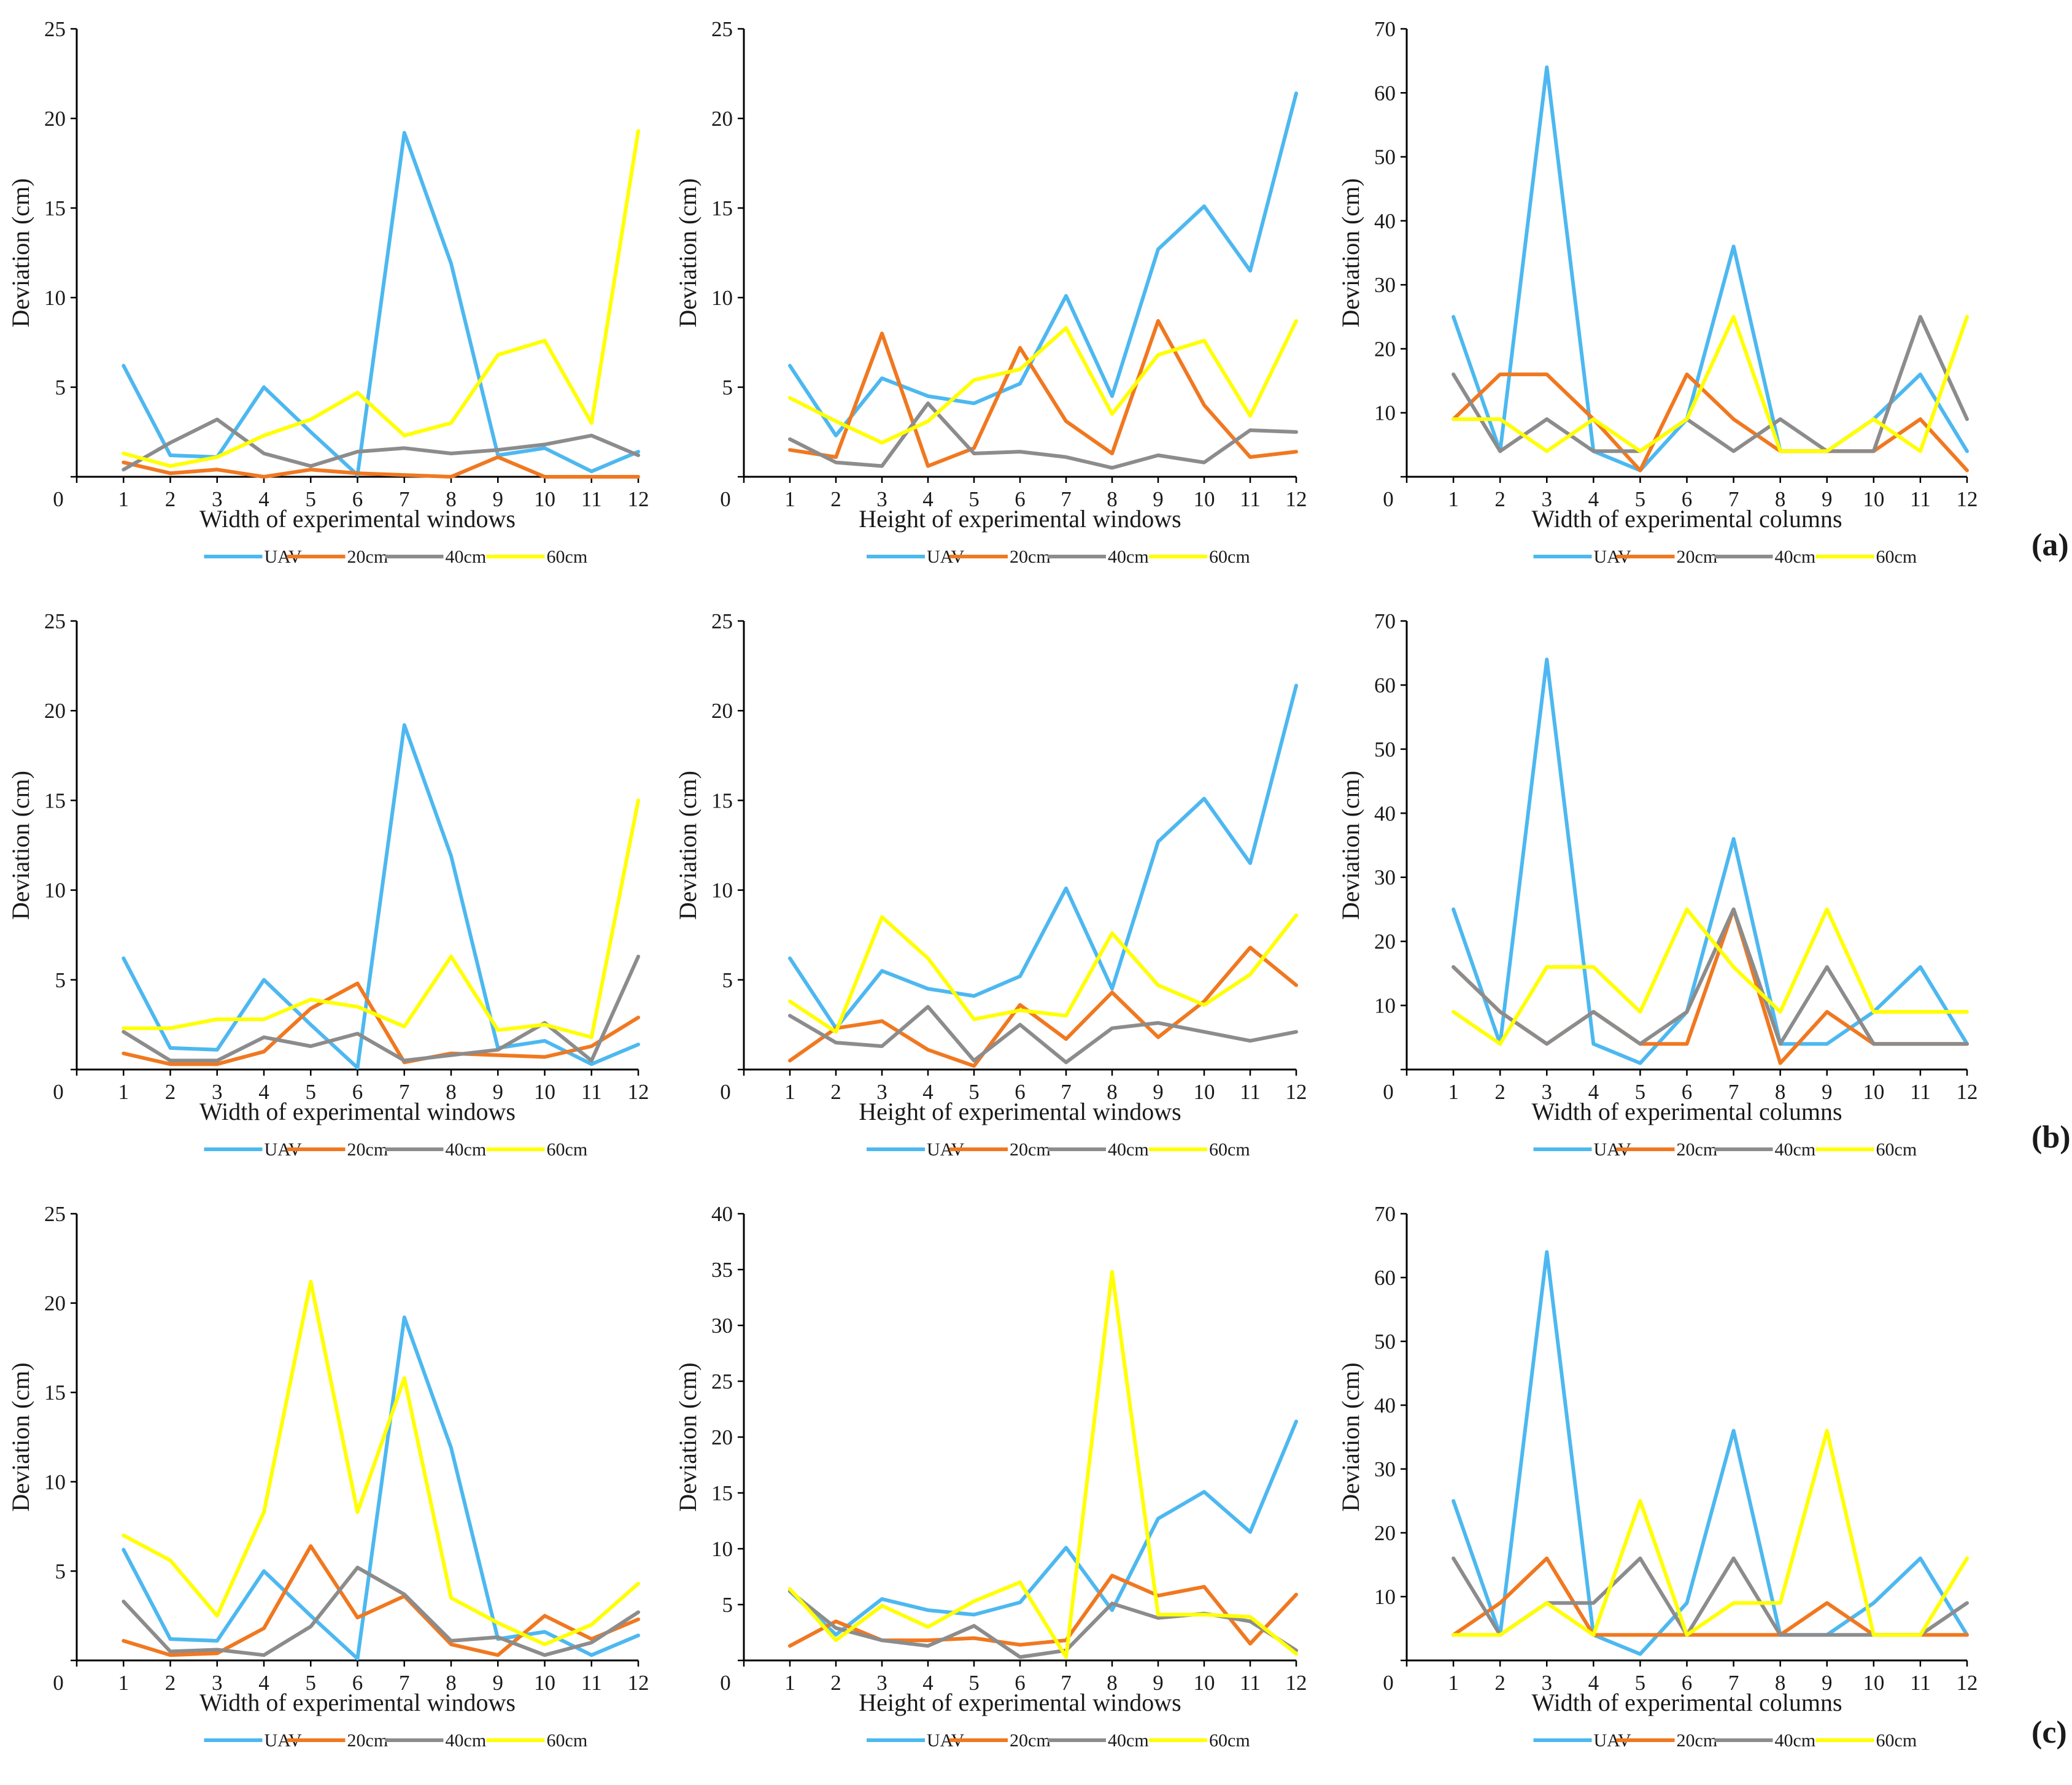  I want to click on y-tick-label: 60, so click(1385, 93).